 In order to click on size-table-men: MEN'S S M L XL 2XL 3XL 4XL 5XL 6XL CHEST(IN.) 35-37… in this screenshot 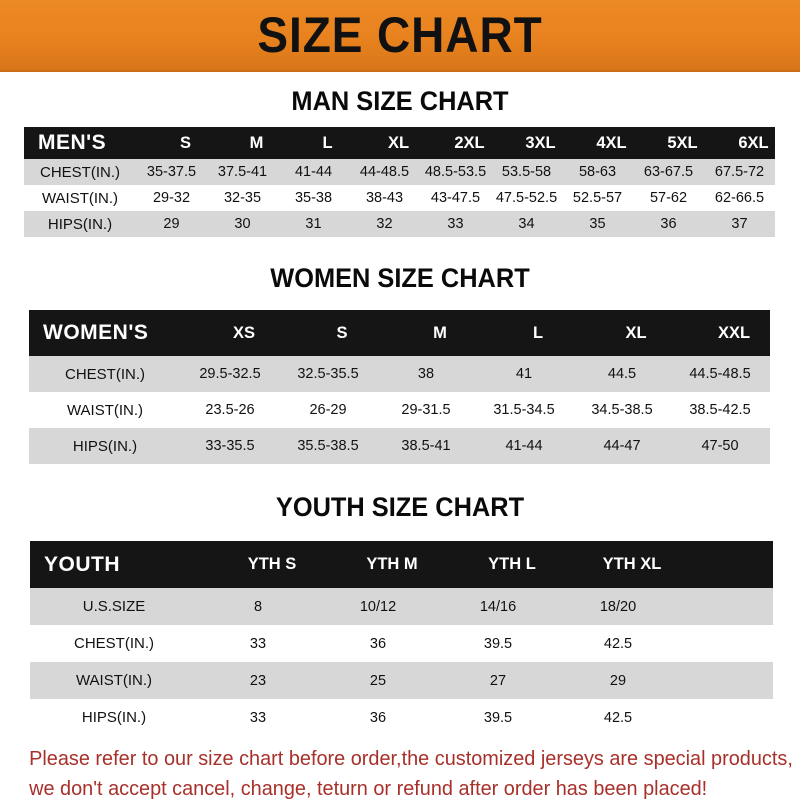, I will do `click(399, 182)`.